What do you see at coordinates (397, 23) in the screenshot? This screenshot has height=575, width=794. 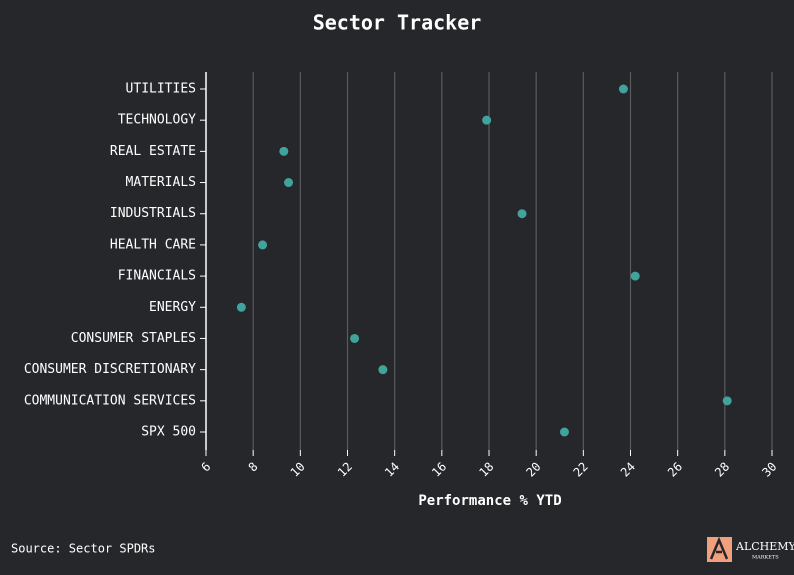 I see `chart-title: Sector Tracker` at bounding box center [397, 23].